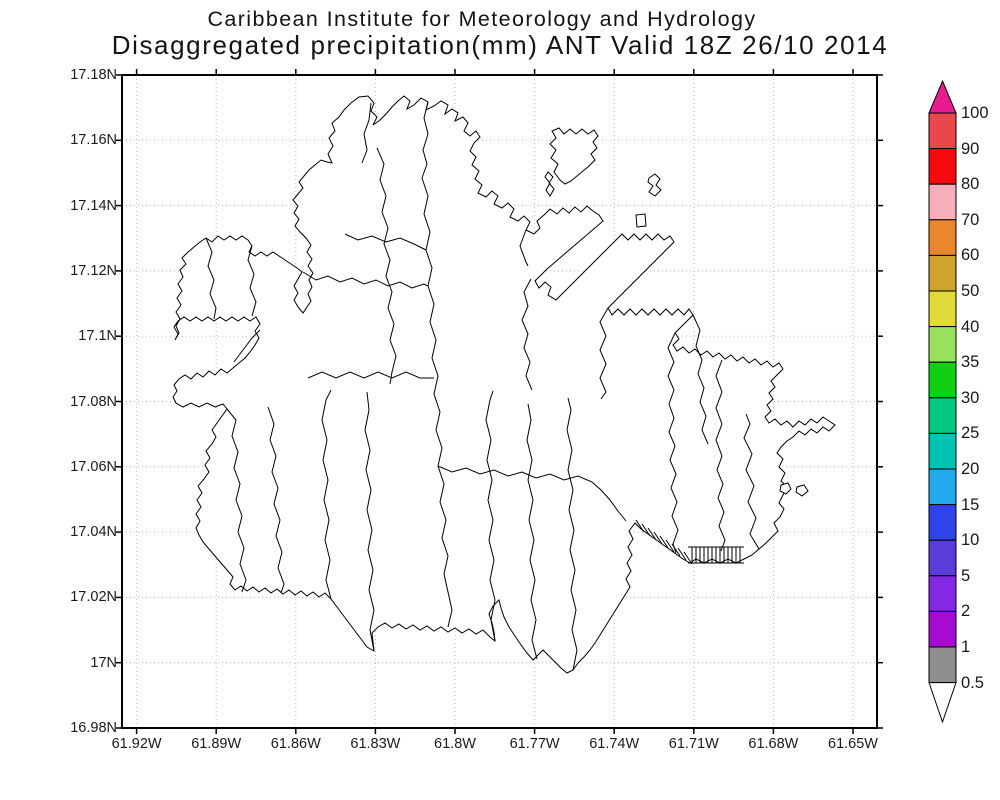 This screenshot has height=800, width=1000. Describe the element at coordinates (970, 397) in the screenshot. I see `colorbar-label: 30` at that location.